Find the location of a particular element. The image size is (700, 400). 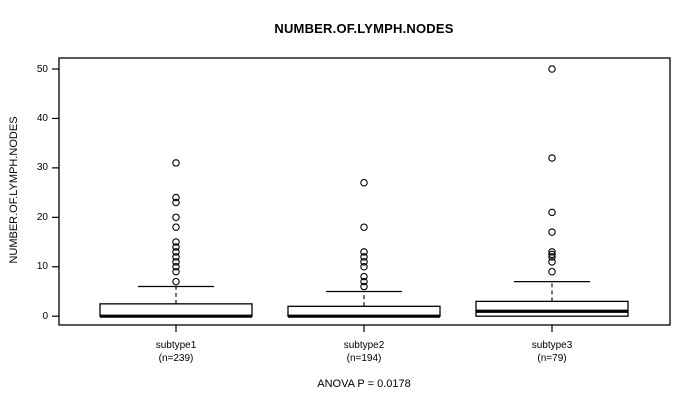

anova-p-value-text: ANOVA P = 0.0178 is located at coordinates (364, 384).